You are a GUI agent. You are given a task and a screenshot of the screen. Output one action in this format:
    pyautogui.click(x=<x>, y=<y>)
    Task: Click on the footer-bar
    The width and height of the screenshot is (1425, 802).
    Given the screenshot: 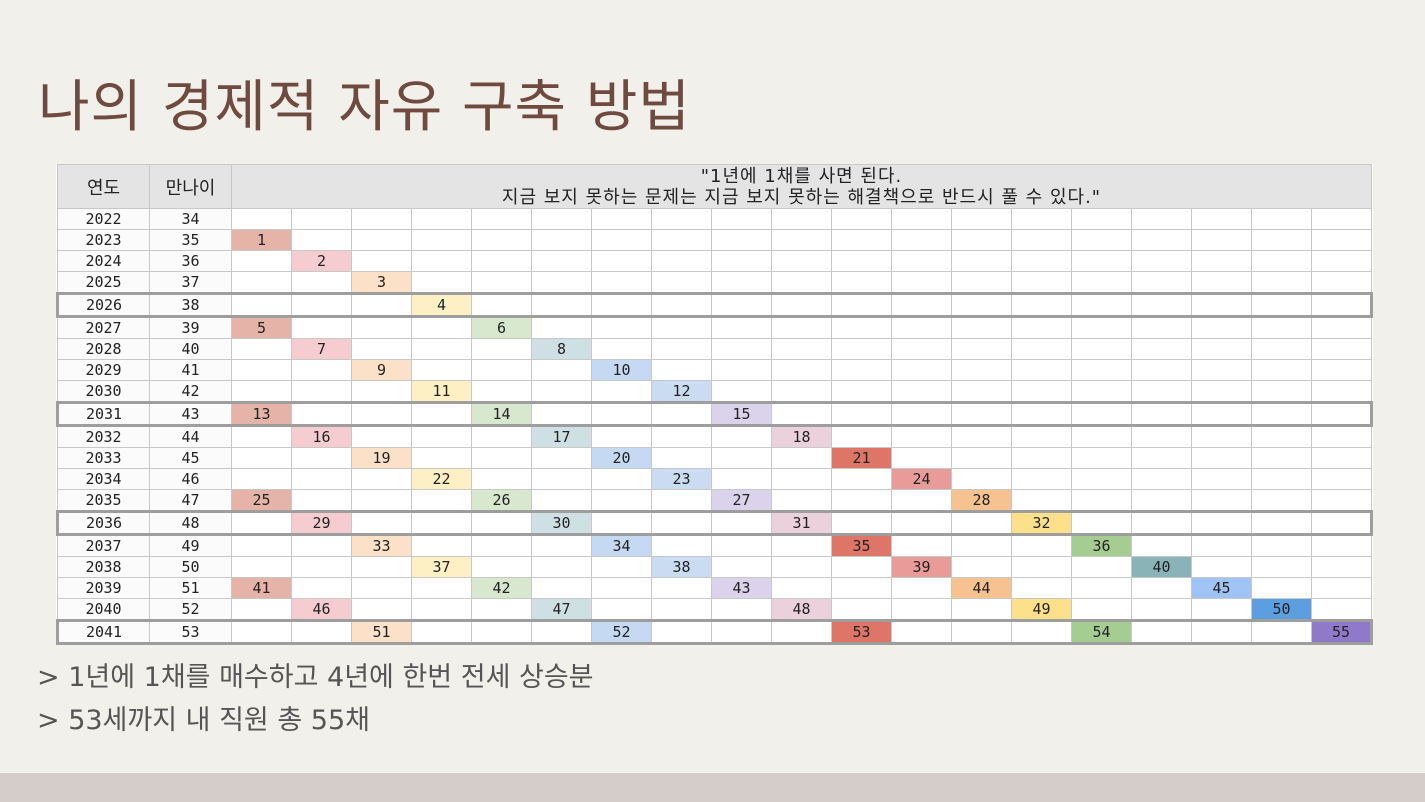 What is the action you would take?
    pyautogui.click(x=712, y=787)
    